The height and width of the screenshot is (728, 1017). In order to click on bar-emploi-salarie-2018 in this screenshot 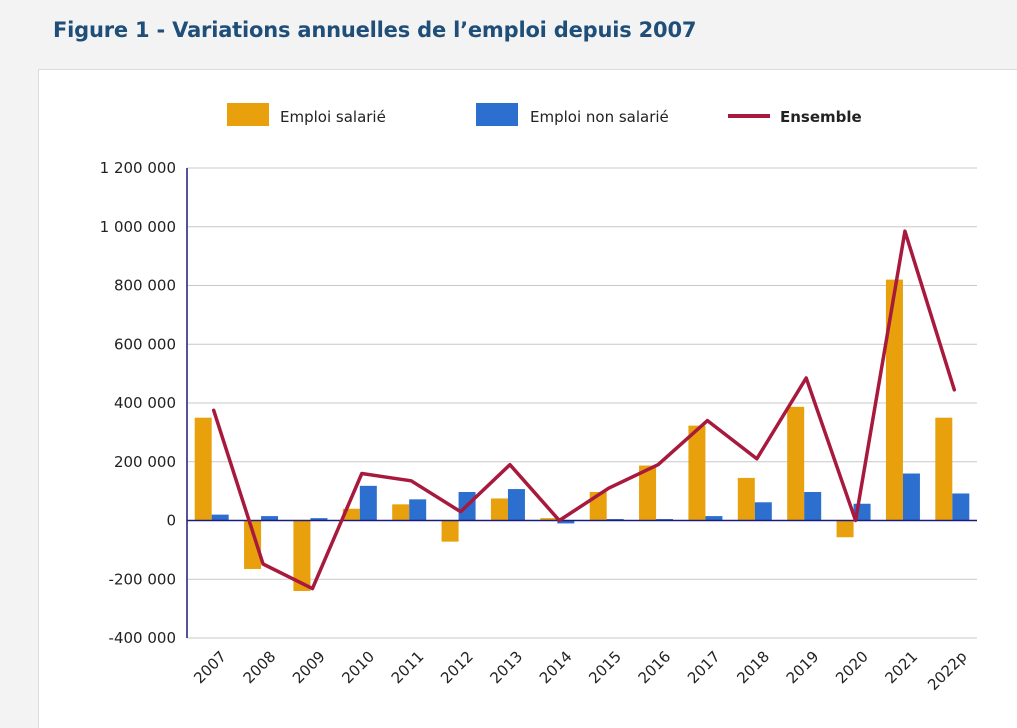, I will do `click(746, 499)`.